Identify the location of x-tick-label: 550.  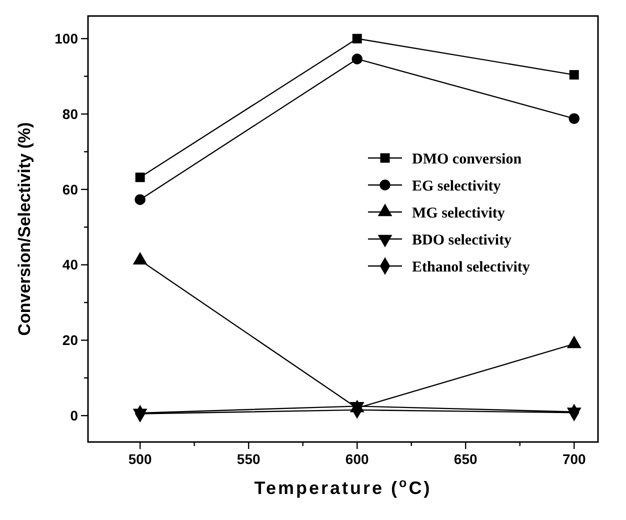
(248, 459).